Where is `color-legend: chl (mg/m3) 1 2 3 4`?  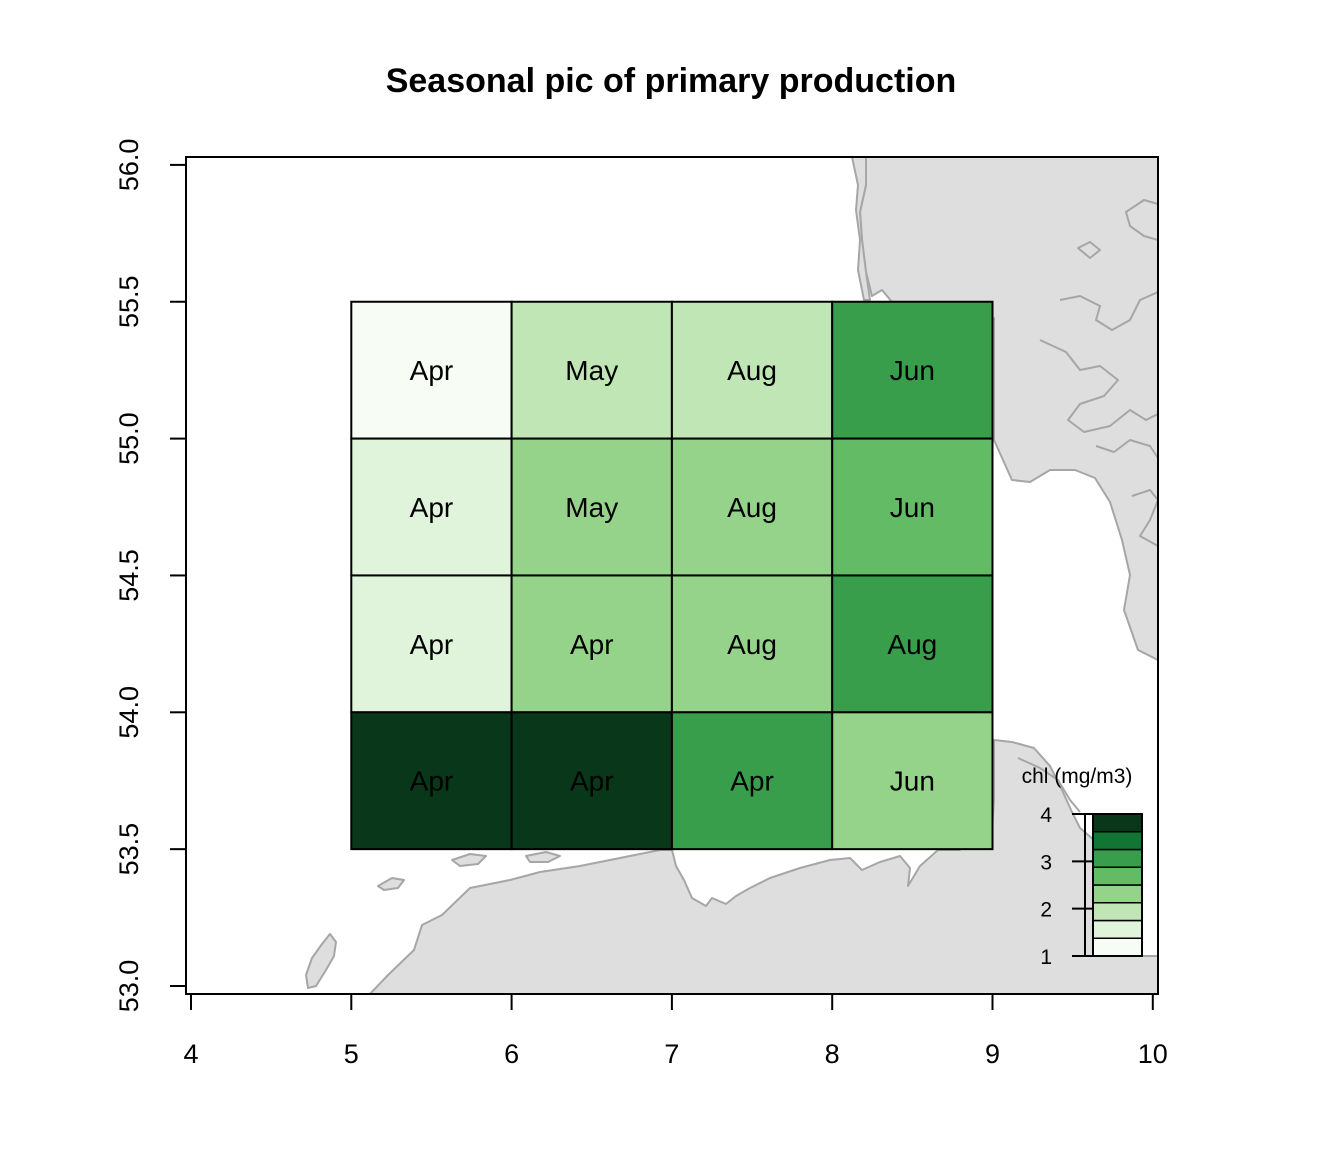
color-legend: chl (mg/m3) 1 2 3 4 is located at coordinates (1082, 867).